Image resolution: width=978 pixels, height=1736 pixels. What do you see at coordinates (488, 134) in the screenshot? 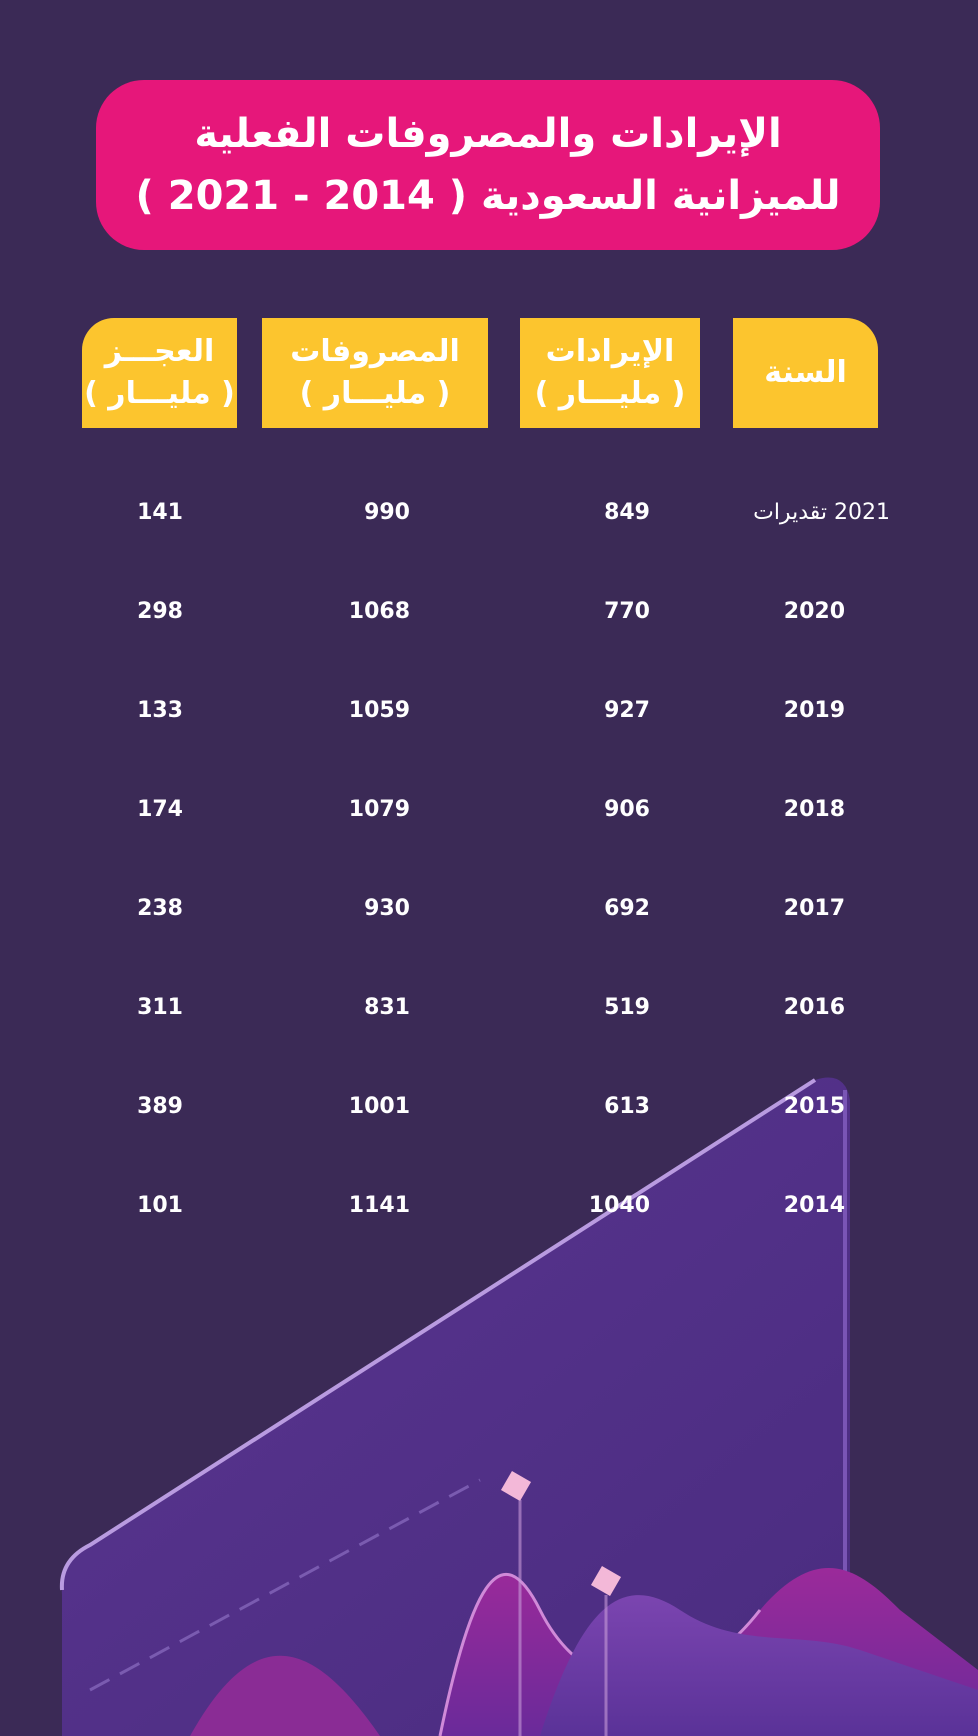
I see `title-line-1: الإيرادات والمصروفات الفعلية` at bounding box center [488, 134].